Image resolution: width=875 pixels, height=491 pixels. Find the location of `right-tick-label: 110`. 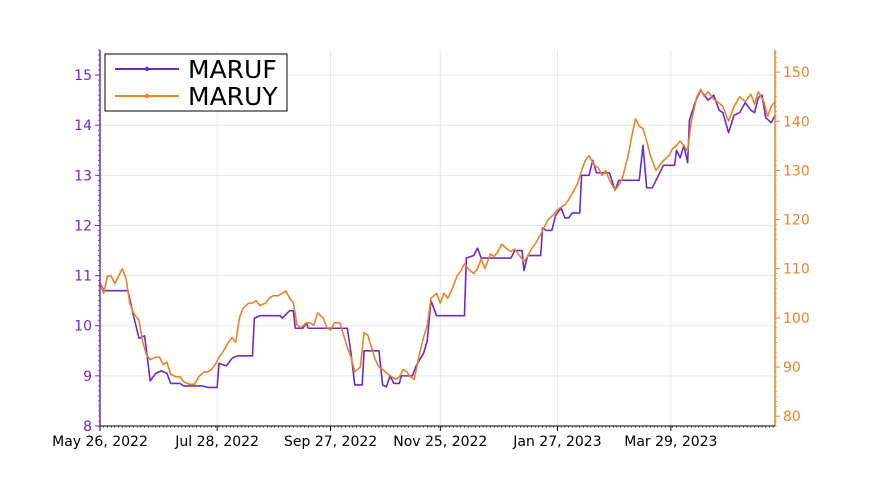

right-tick-label: 110 is located at coordinates (796, 270).